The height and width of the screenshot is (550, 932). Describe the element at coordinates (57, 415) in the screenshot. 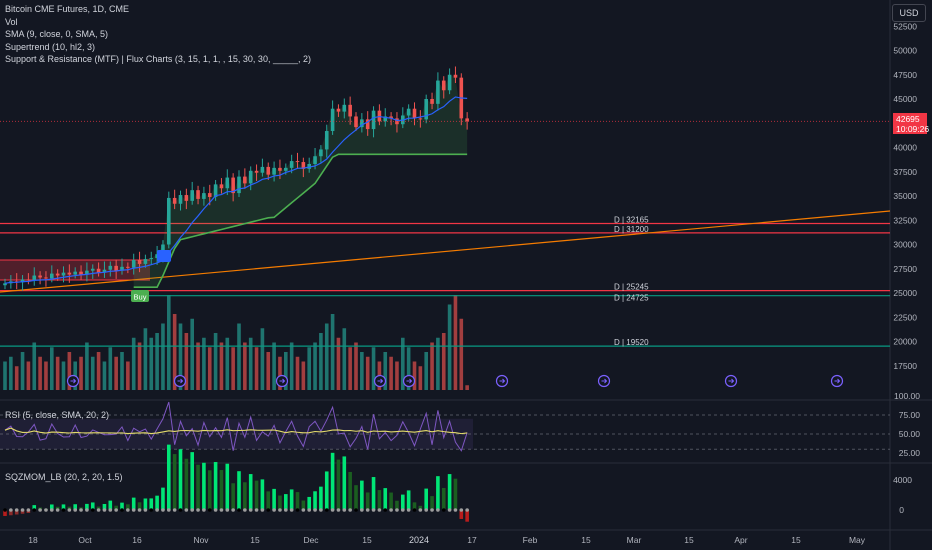

I see `rsi-pane-title: RSI (5, close, SMA, 20, 2)` at that location.